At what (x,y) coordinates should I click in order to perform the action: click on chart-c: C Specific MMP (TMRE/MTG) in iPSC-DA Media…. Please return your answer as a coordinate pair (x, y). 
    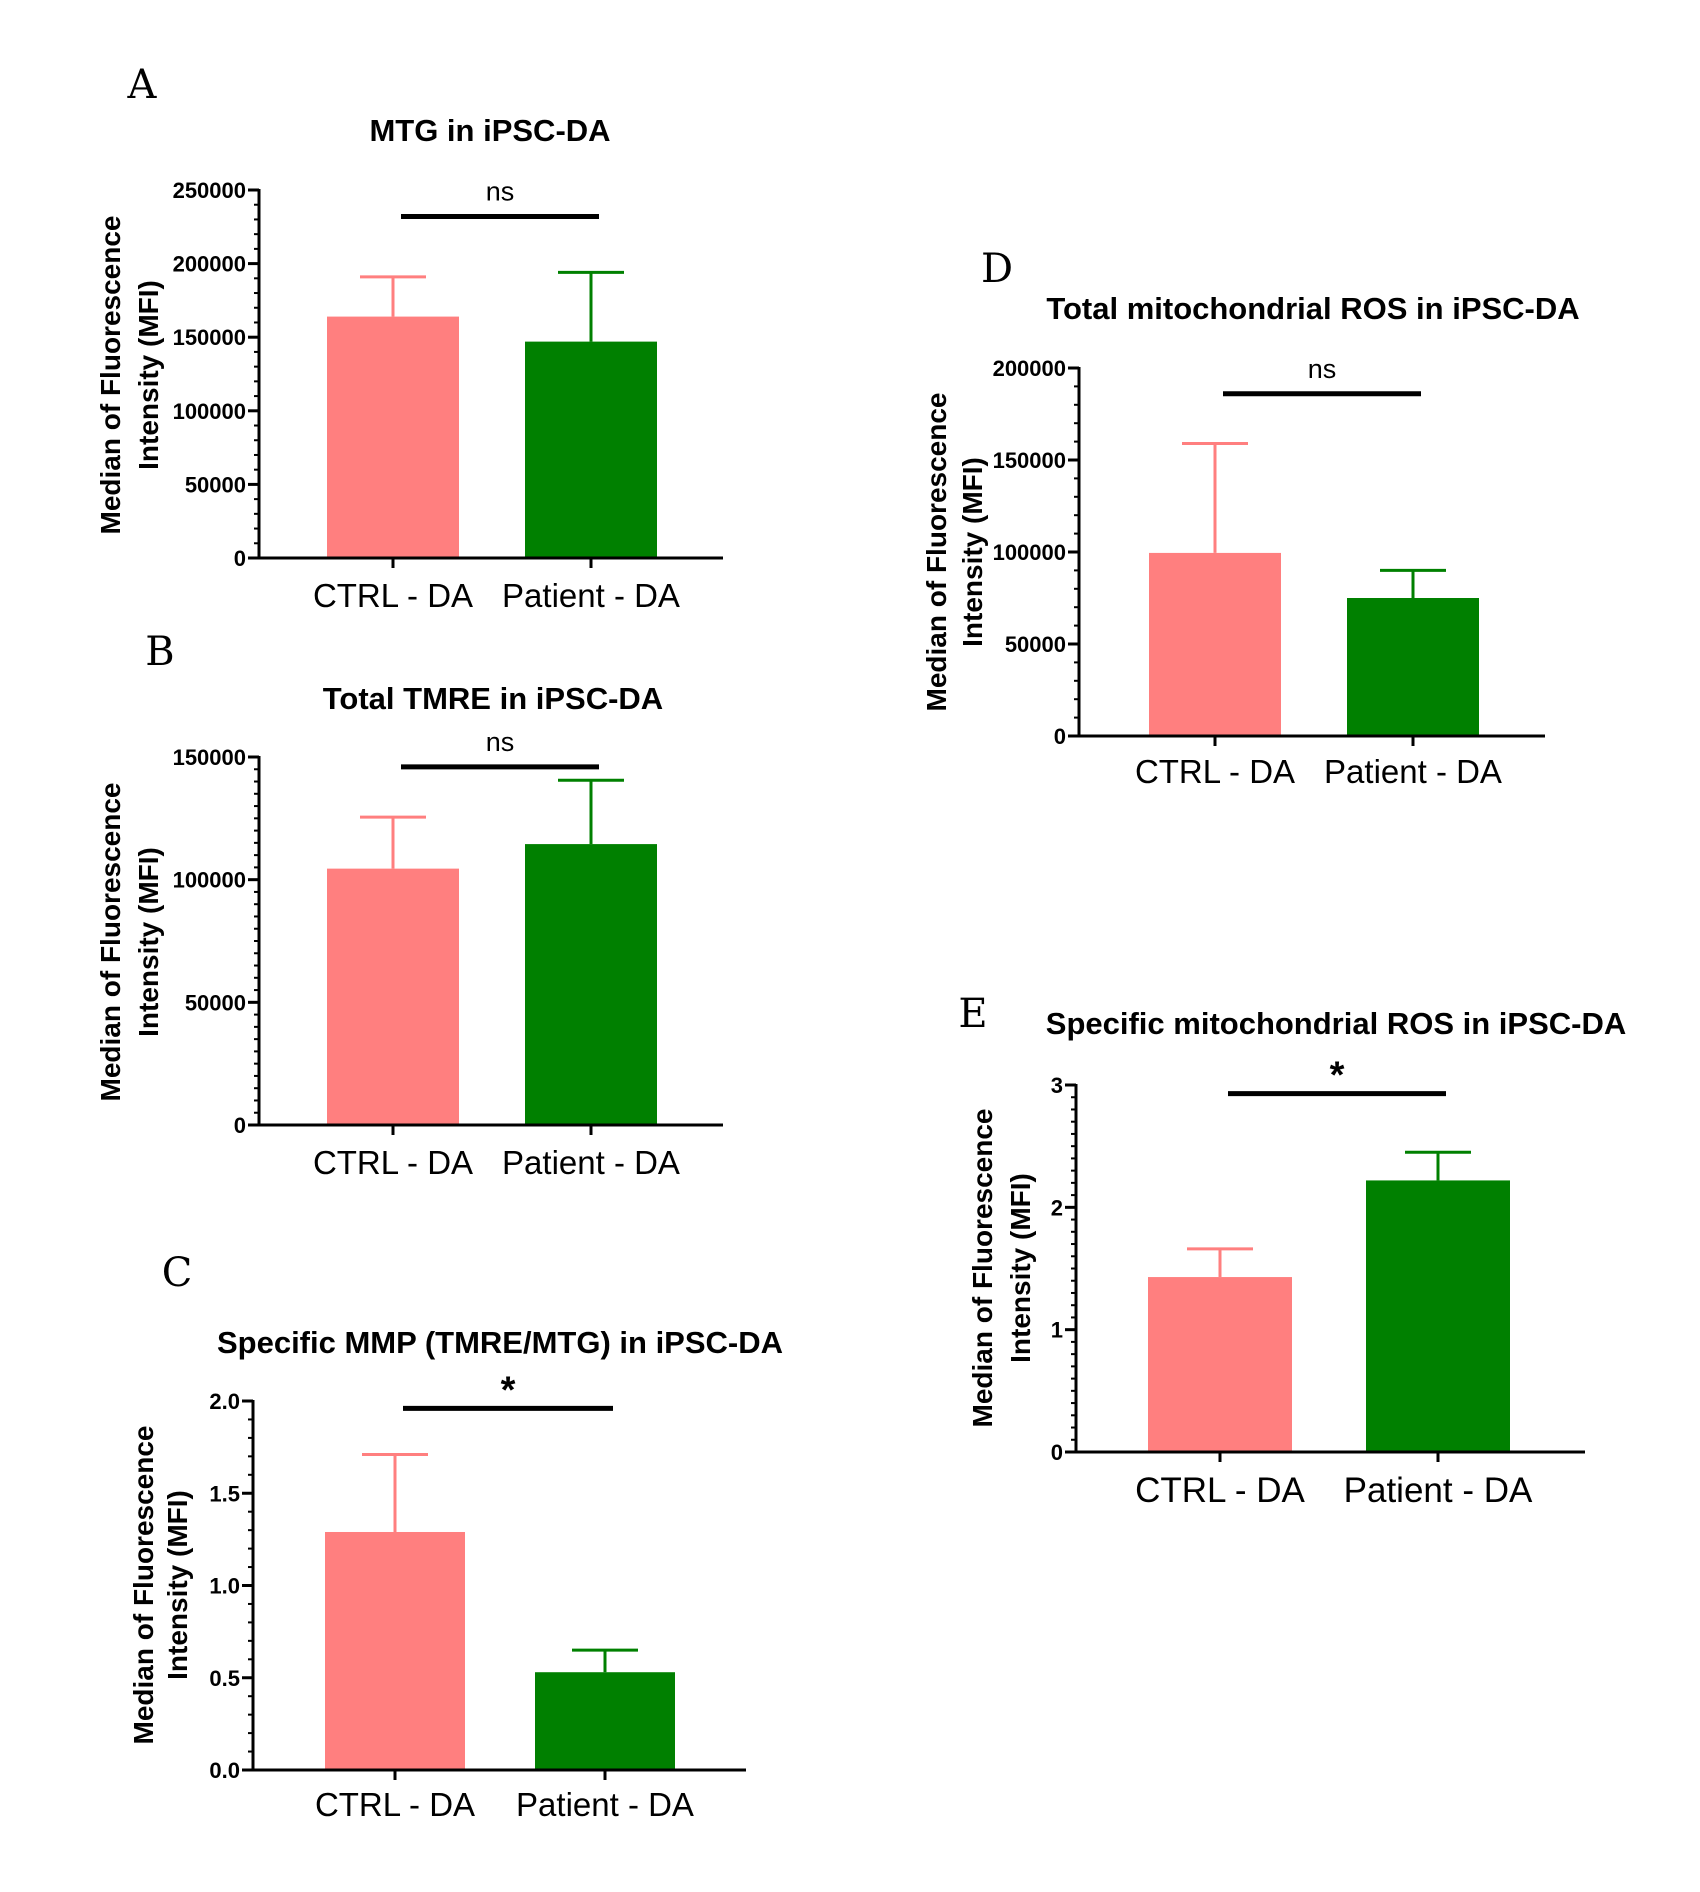
    Looking at the image, I should click on (455, 1536).